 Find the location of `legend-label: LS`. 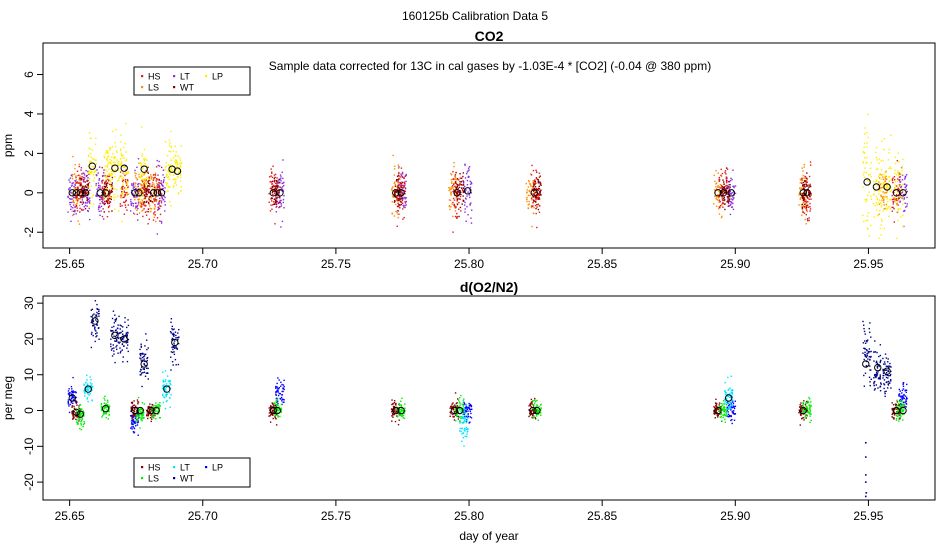

legend-label: LS is located at coordinates (153, 88).